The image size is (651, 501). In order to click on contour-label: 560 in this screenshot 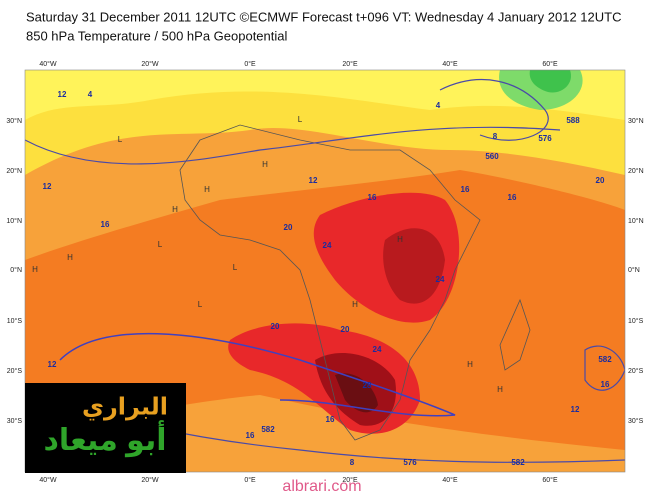, I will do `click(492, 156)`.